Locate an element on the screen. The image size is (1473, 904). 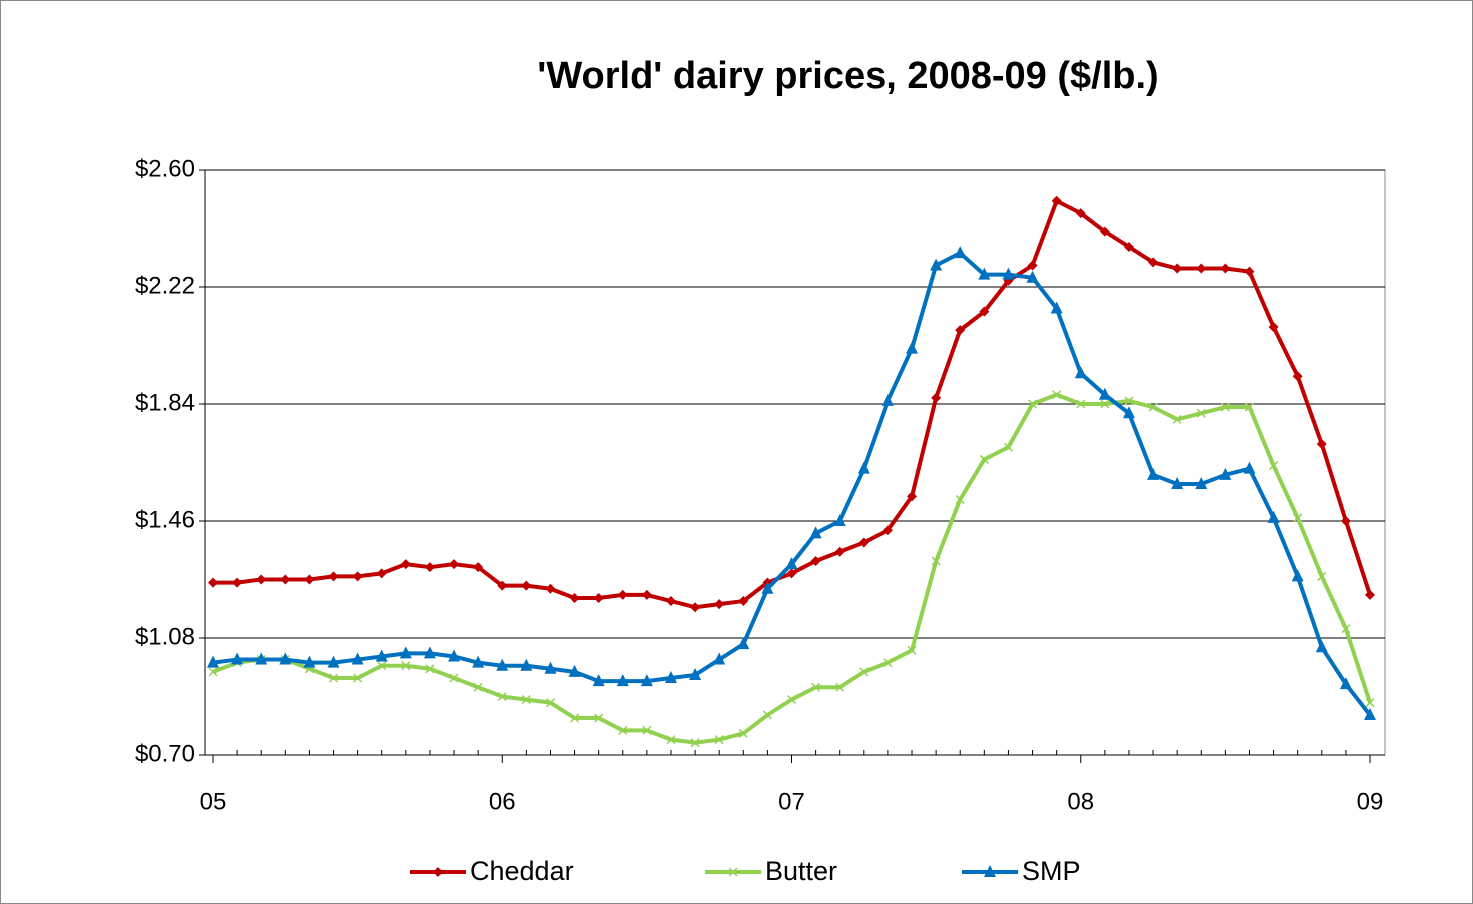
x-tick-label: 05 is located at coordinates (213, 801).